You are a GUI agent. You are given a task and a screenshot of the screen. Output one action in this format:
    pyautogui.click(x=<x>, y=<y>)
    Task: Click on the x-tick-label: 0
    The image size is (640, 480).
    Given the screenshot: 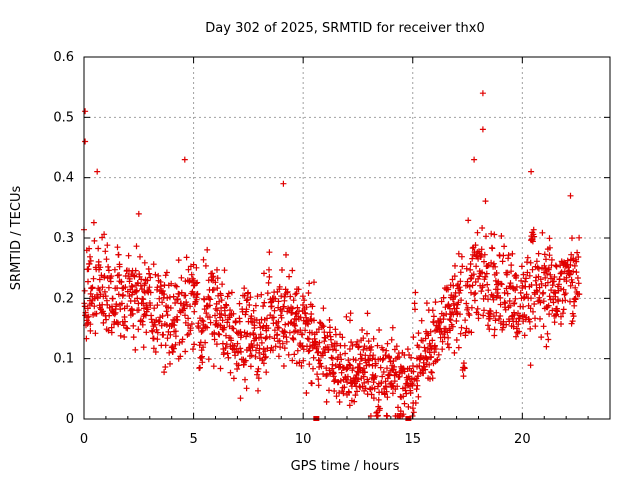 What is the action you would take?
    pyautogui.click(x=84, y=439)
    